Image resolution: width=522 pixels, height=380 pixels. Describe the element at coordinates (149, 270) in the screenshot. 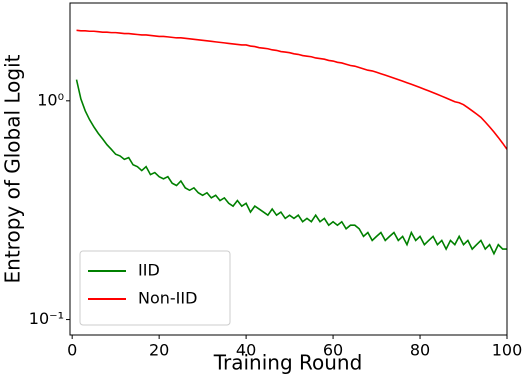

I see `legend-label: IID` at that location.